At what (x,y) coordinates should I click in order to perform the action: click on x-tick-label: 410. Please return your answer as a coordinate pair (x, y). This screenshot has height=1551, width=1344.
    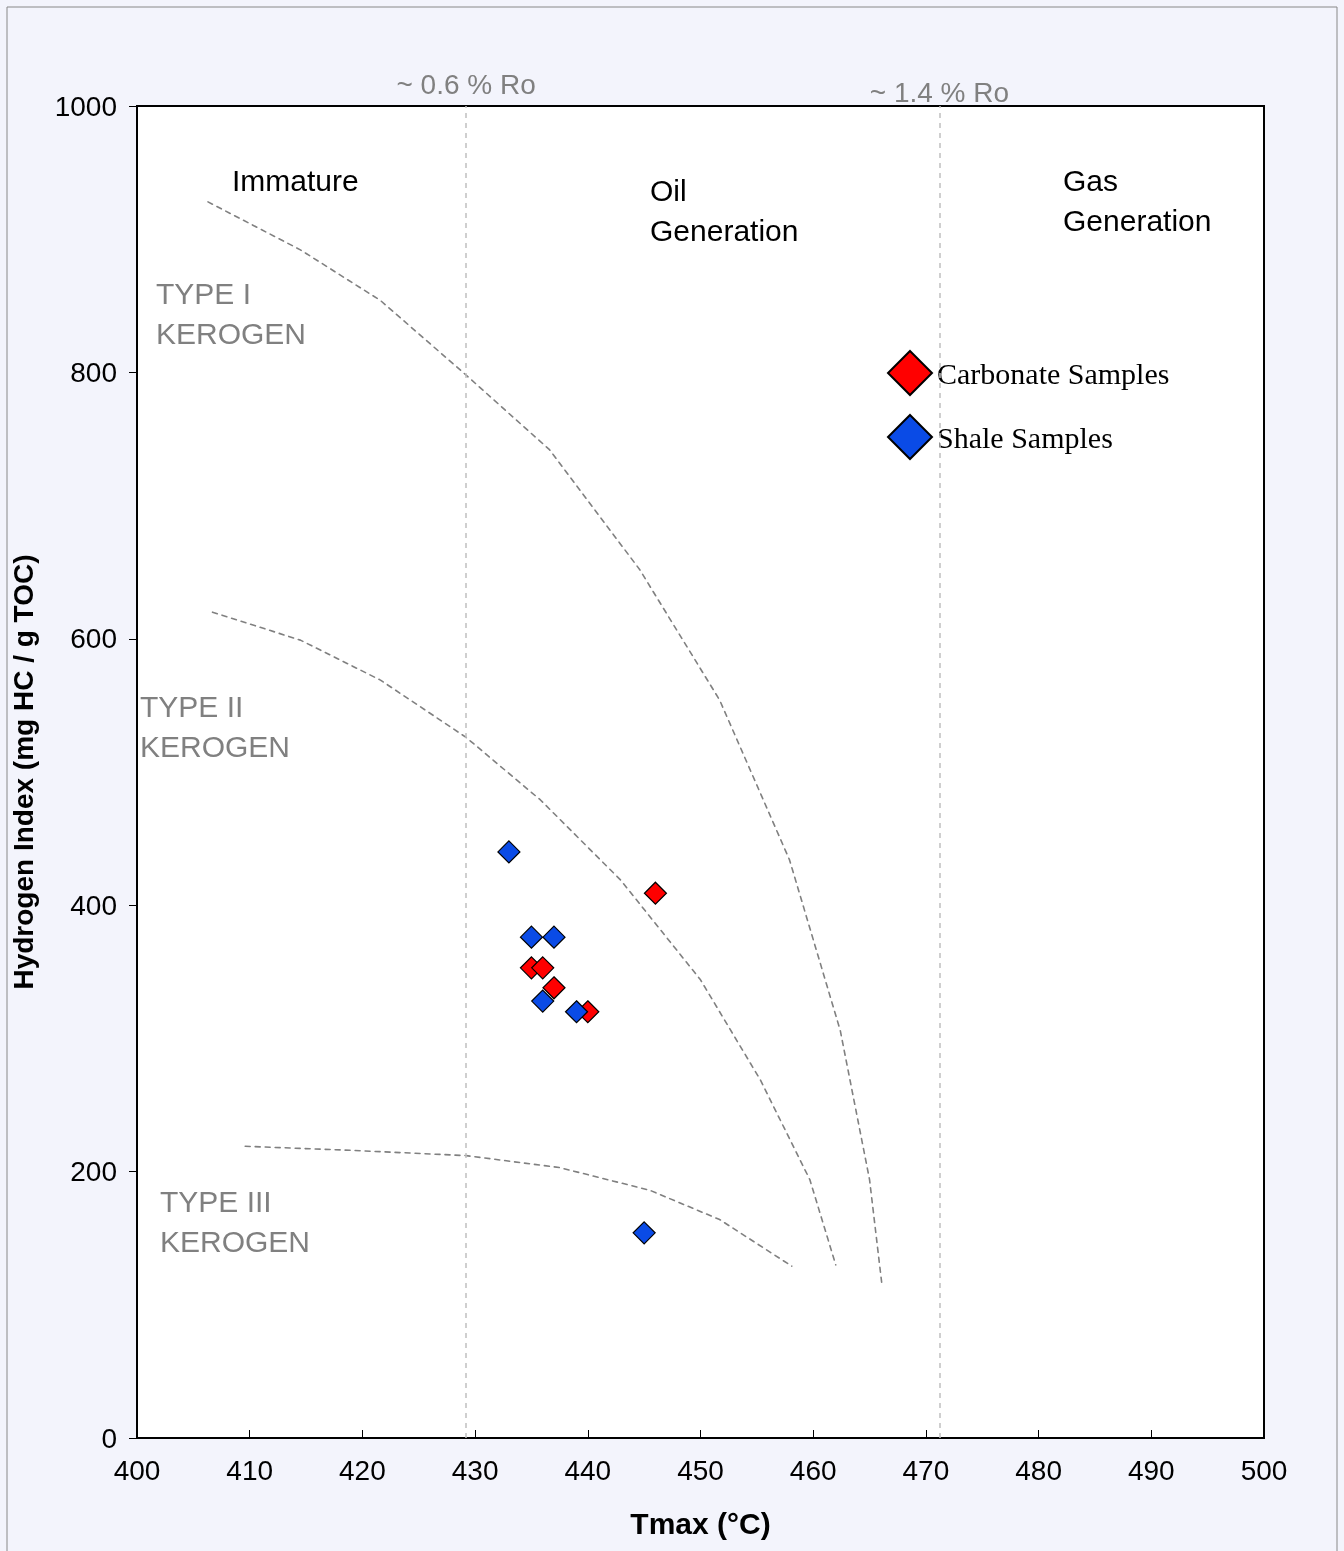
    Looking at the image, I should click on (250, 1470).